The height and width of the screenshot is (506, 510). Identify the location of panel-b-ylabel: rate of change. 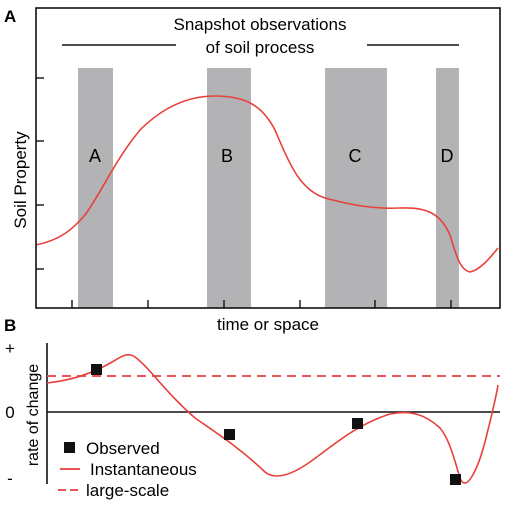
(33, 415).